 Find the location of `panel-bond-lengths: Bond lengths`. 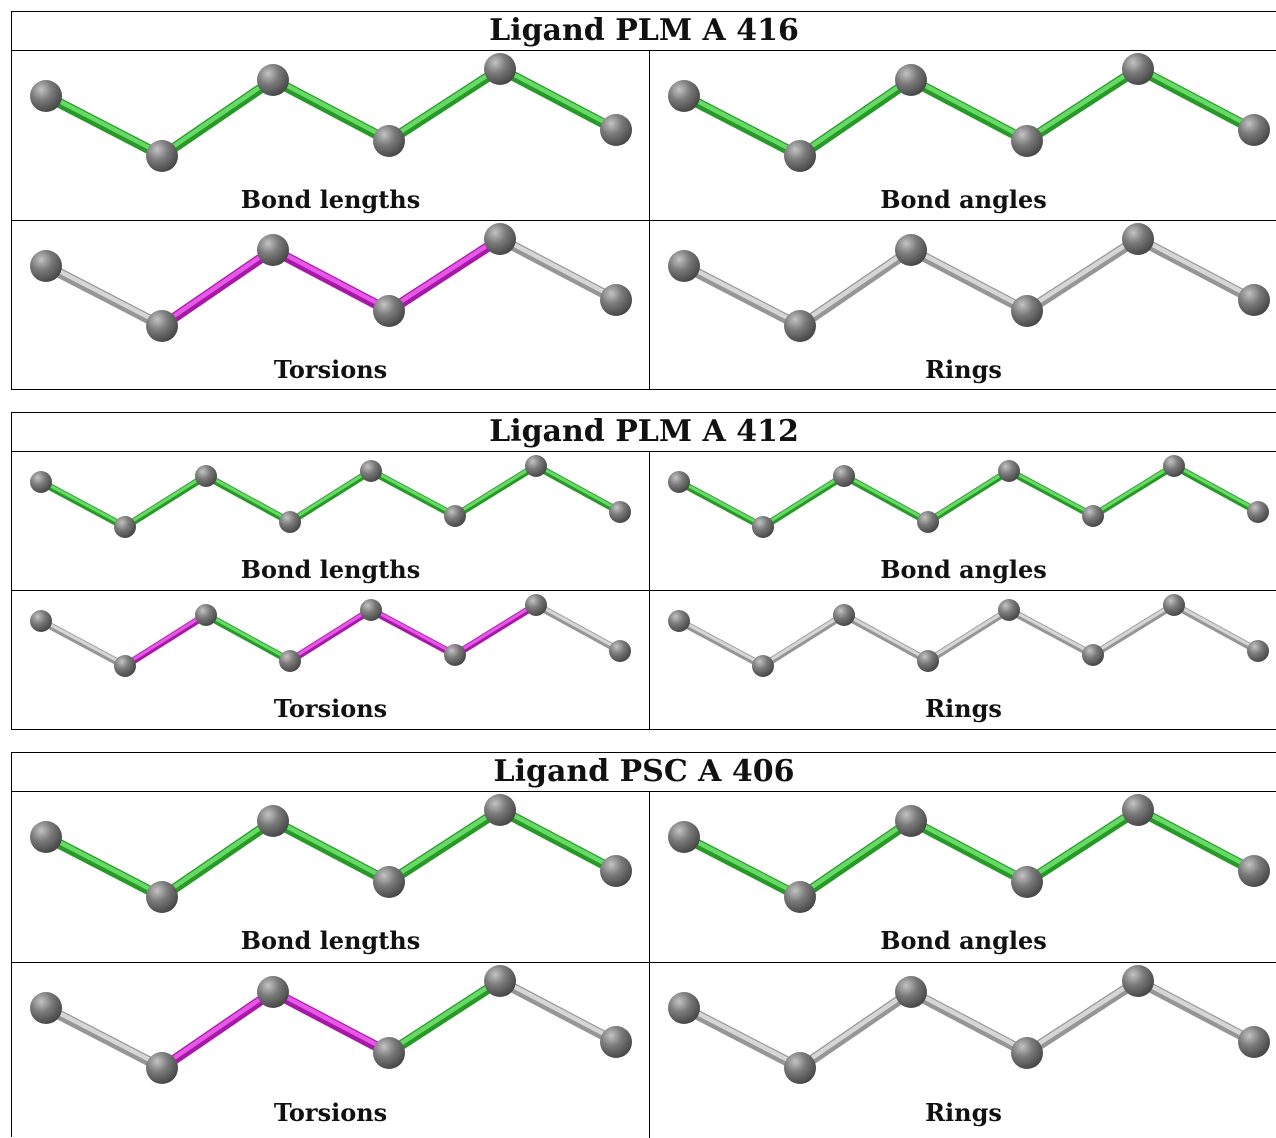

panel-bond-lengths: Bond lengths is located at coordinates (331, 521).